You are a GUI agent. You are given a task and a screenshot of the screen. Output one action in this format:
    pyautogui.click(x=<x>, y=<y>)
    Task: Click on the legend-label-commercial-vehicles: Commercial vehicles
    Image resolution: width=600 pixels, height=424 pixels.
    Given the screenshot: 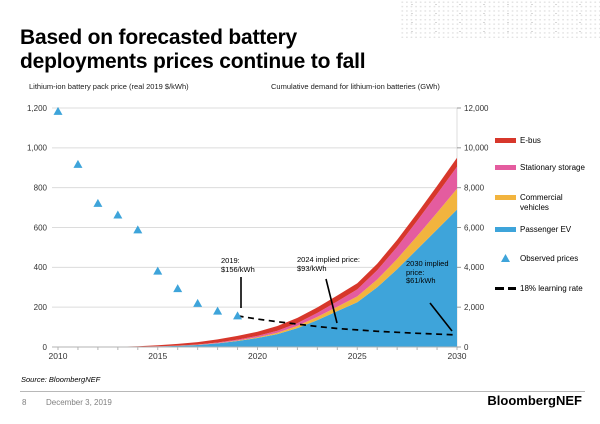 What is the action you would take?
    pyautogui.click(x=541, y=202)
    